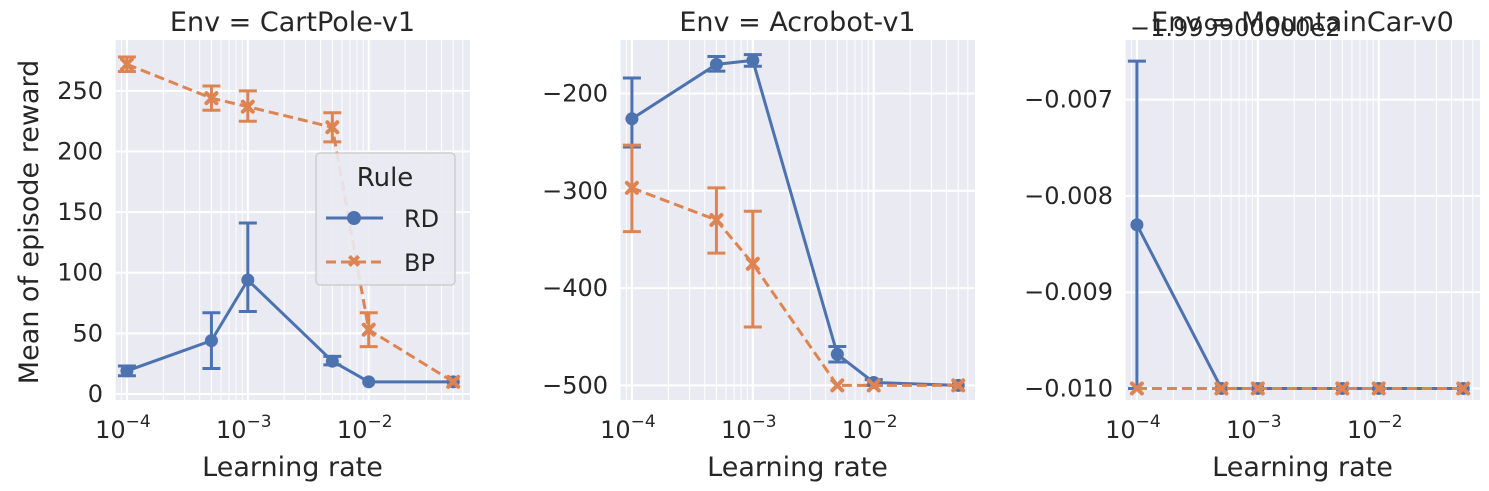  I want to click on y-tick-label: 250, so click(80, 91).